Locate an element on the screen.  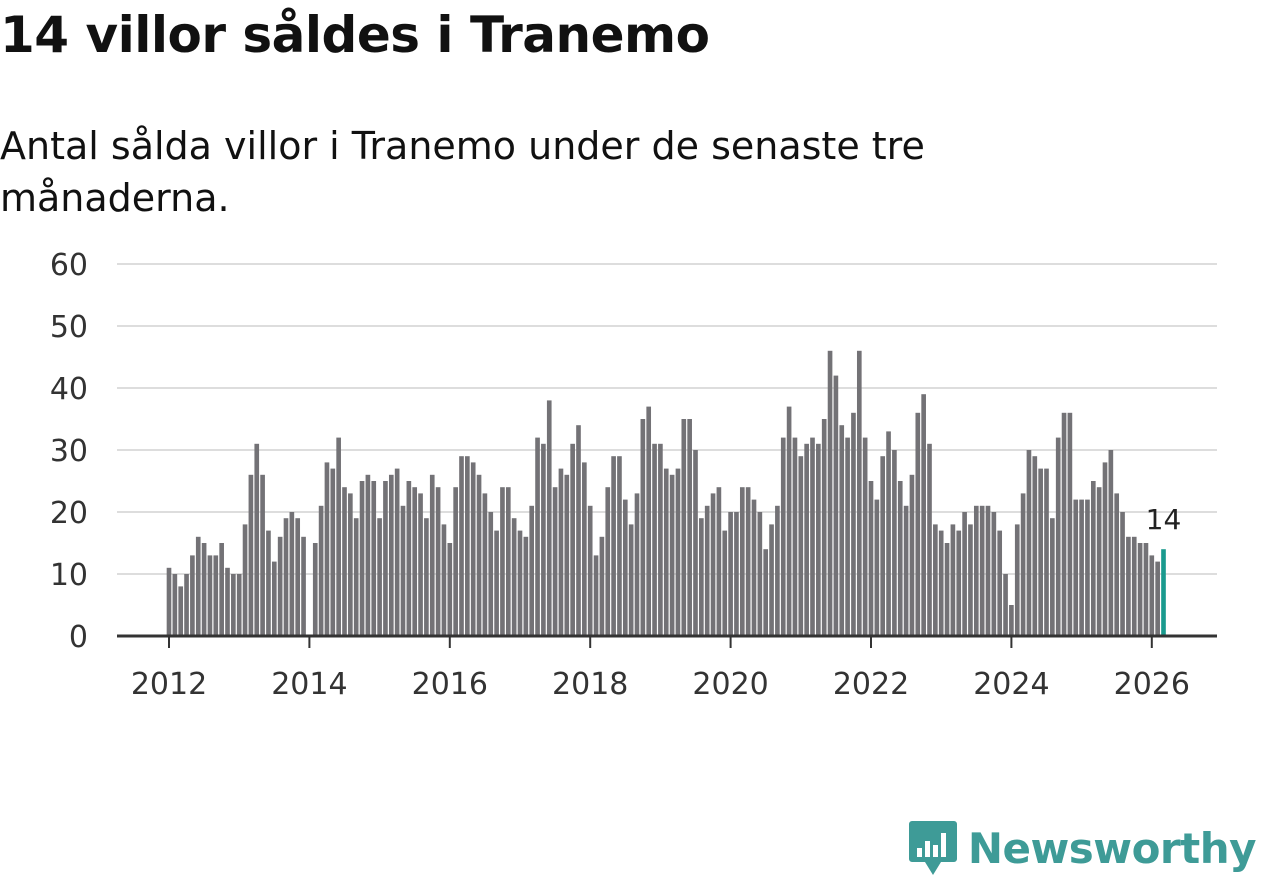
newsworthy-logo: Newsworthy is located at coordinates (1082, 848).